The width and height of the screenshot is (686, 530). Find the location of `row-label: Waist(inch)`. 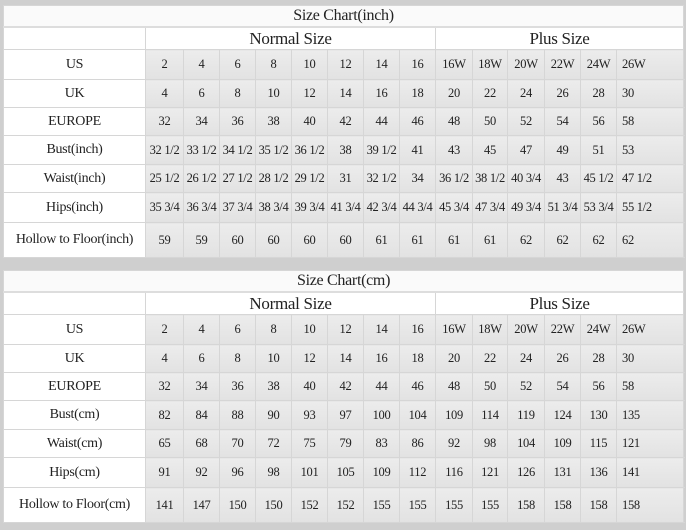

row-label: Waist(inch) is located at coordinates (74, 178).